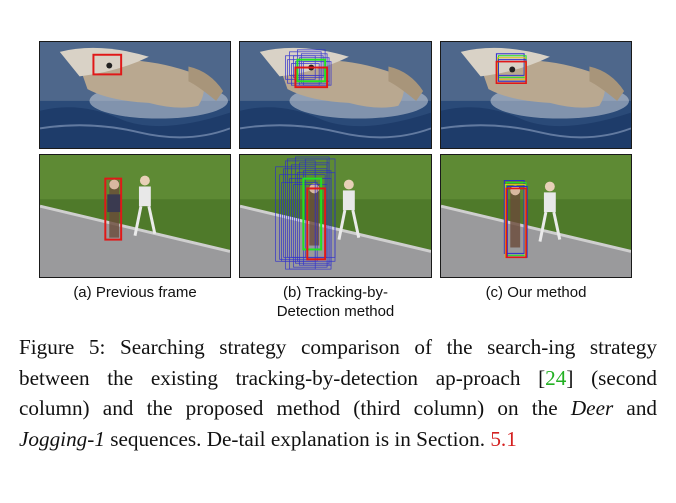  What do you see at coordinates (536, 95) in the screenshot?
I see `deer-our-method` at bounding box center [536, 95].